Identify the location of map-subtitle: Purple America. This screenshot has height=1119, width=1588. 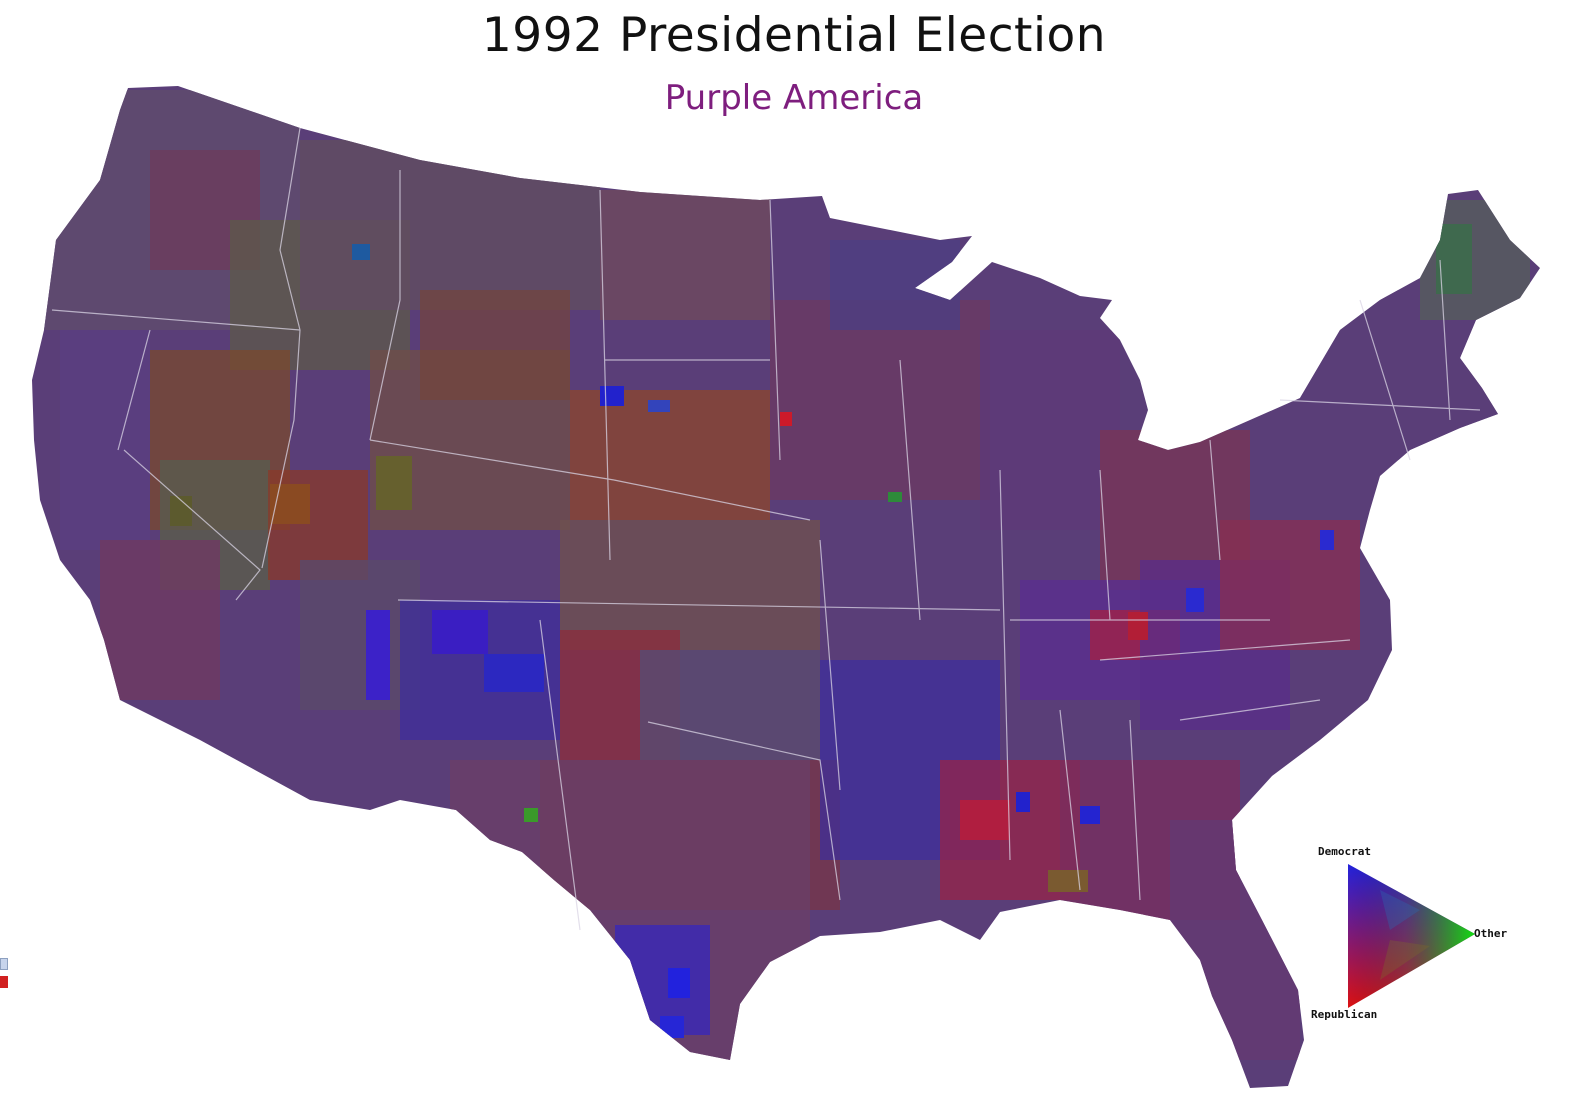
(794, 98).